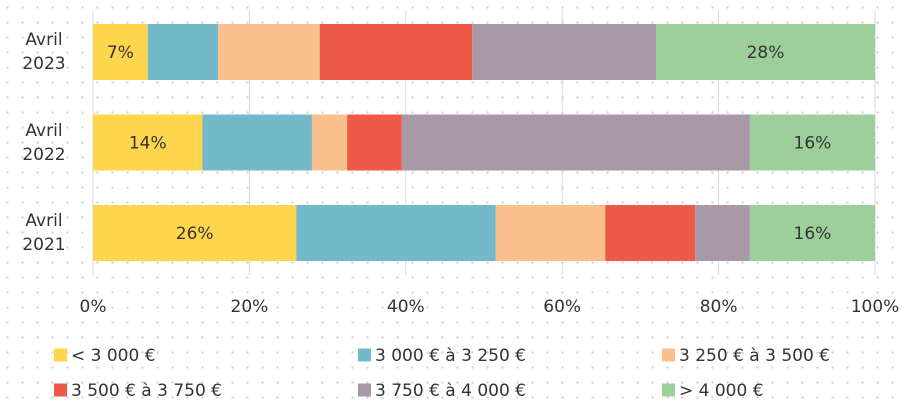 The width and height of the screenshot is (905, 403). What do you see at coordinates (450, 391) in the screenshot?
I see `legend-label: 3 750 € à 4 000 €` at bounding box center [450, 391].